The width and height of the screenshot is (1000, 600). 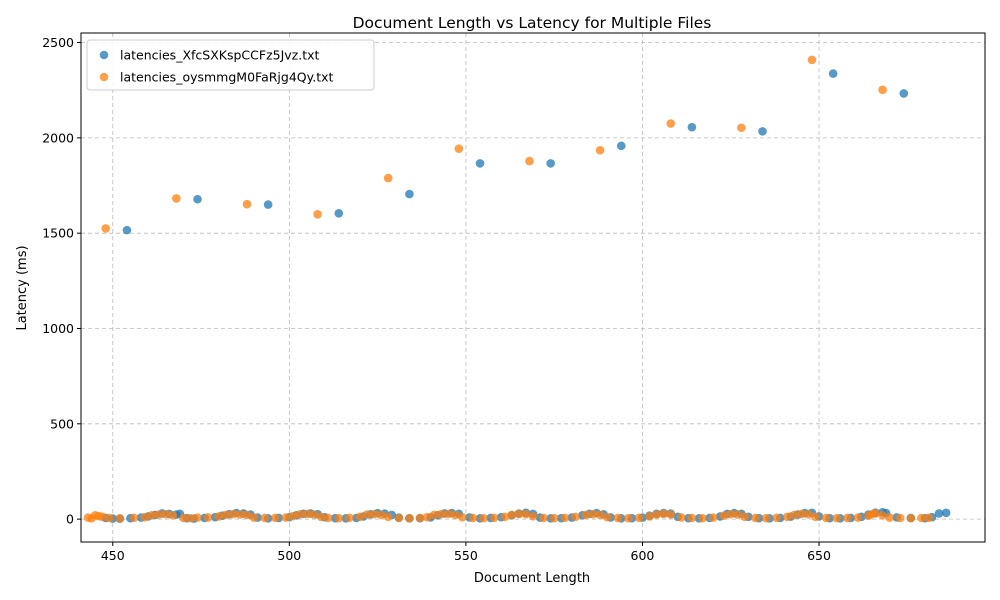 I want to click on y-tick-label: 1000, so click(x=58, y=328).